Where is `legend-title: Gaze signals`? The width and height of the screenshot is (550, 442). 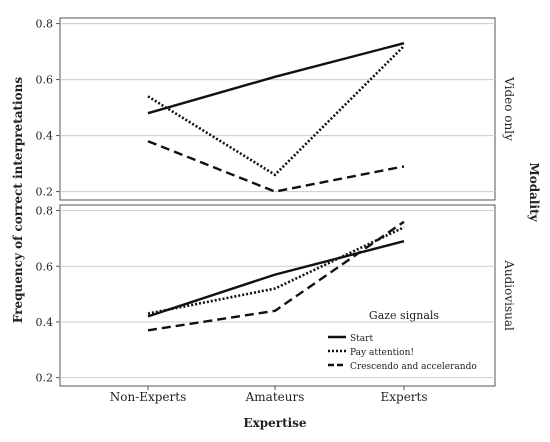
legend-title: Gaze signals is located at coordinates (404, 315).